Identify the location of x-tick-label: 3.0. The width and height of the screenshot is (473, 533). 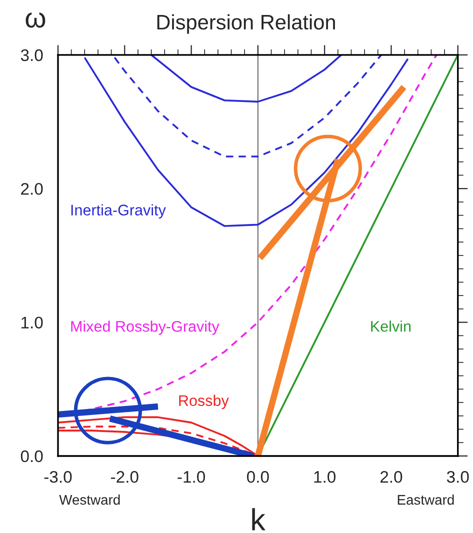
(457, 477).